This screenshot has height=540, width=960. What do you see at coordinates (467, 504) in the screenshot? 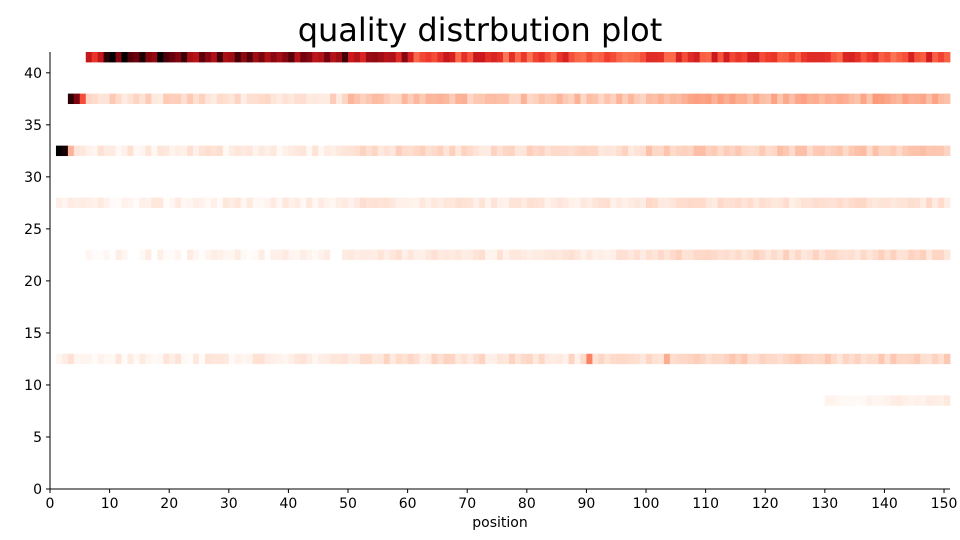
I see `x-tick-label: 70` at bounding box center [467, 504].